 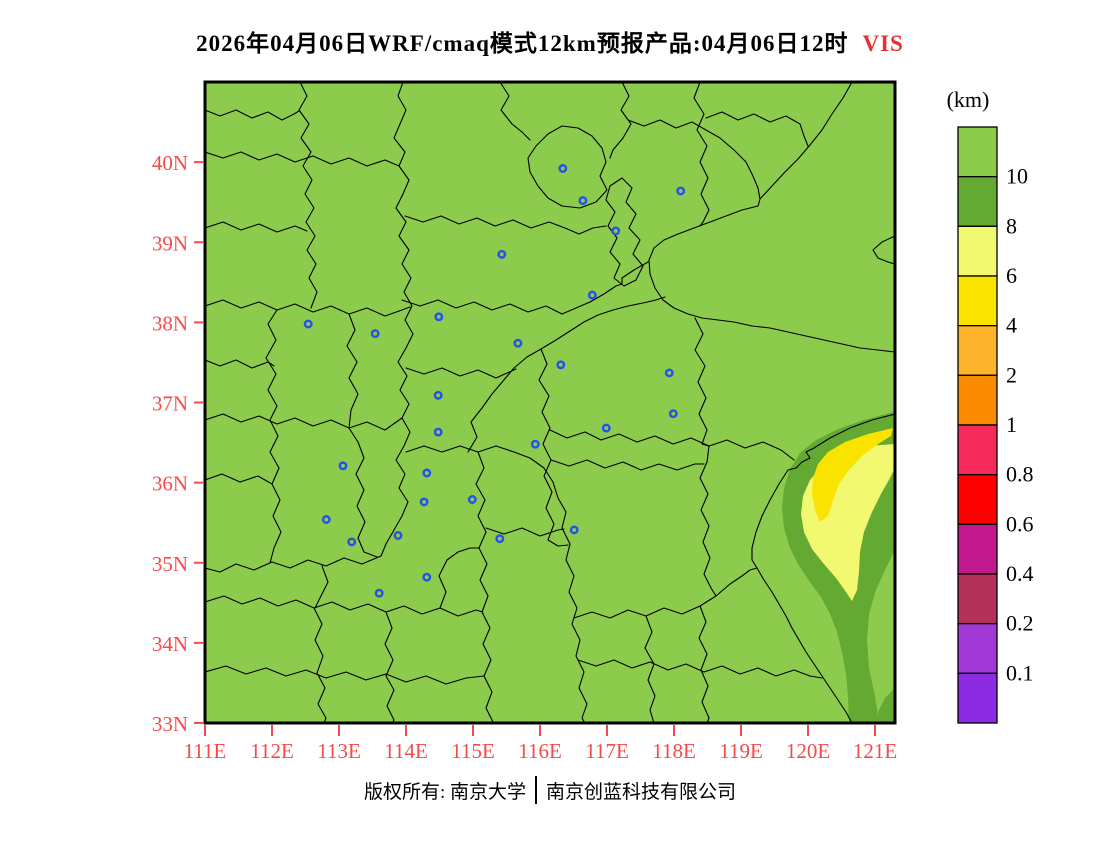 What do you see at coordinates (1011, 424) in the screenshot?
I see `colorbar-tick-label: 1` at bounding box center [1011, 424].